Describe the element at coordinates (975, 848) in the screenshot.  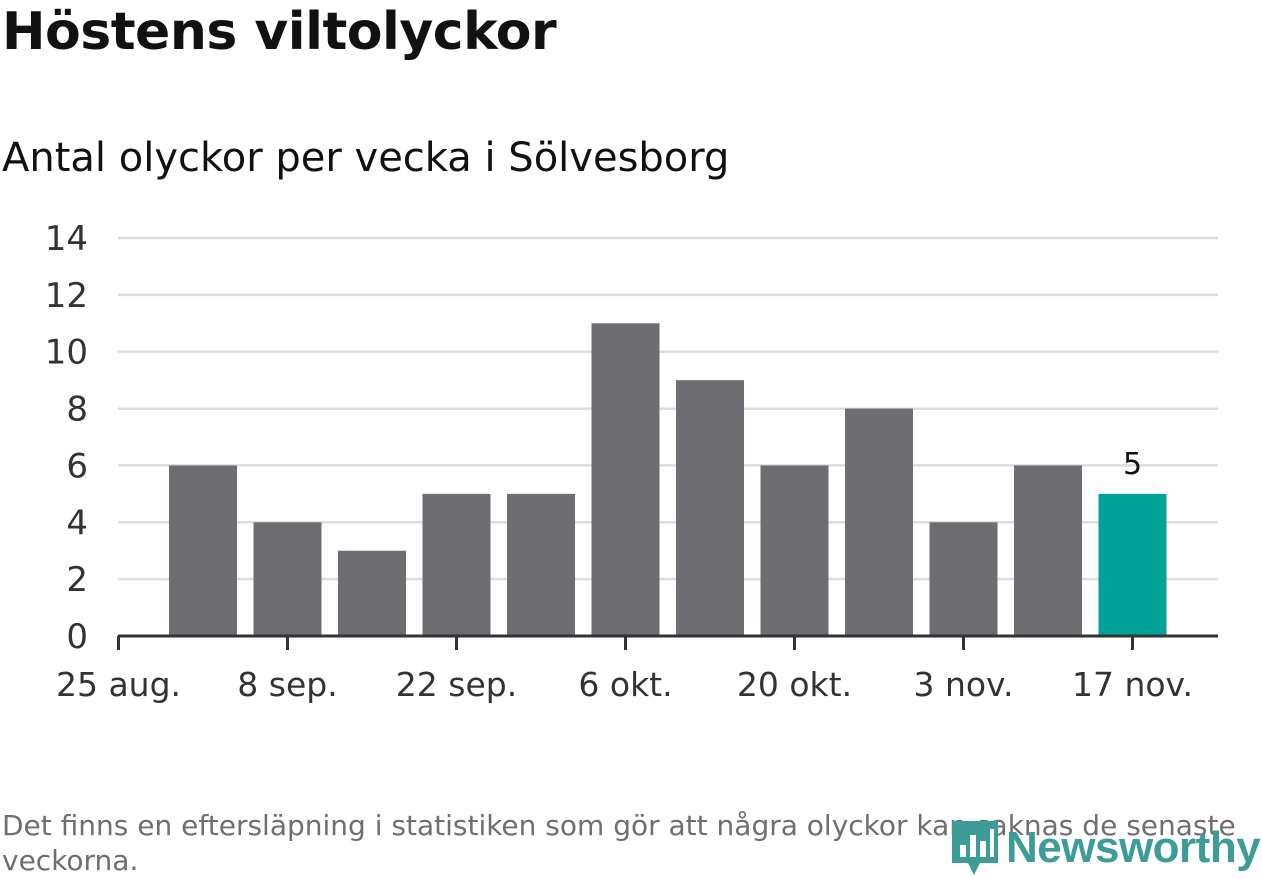
I see `newsworthy-logo-icon` at that location.